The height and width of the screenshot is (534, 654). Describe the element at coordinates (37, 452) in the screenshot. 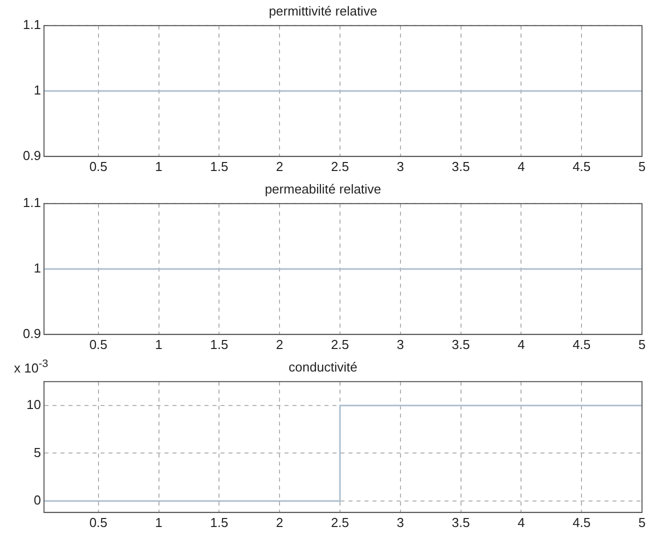

I see `y-tick-label: 5` at that location.